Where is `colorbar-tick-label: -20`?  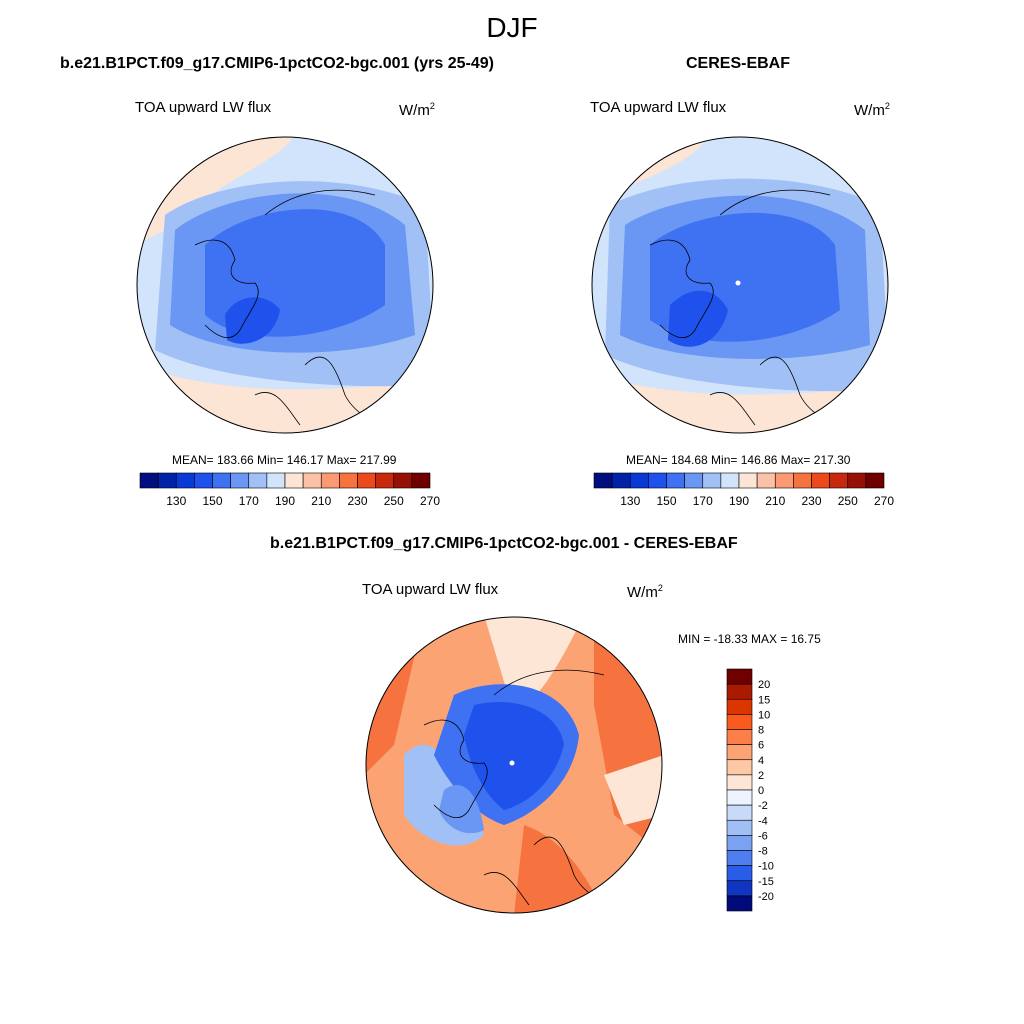
colorbar-tick-label: -20 is located at coordinates (766, 897).